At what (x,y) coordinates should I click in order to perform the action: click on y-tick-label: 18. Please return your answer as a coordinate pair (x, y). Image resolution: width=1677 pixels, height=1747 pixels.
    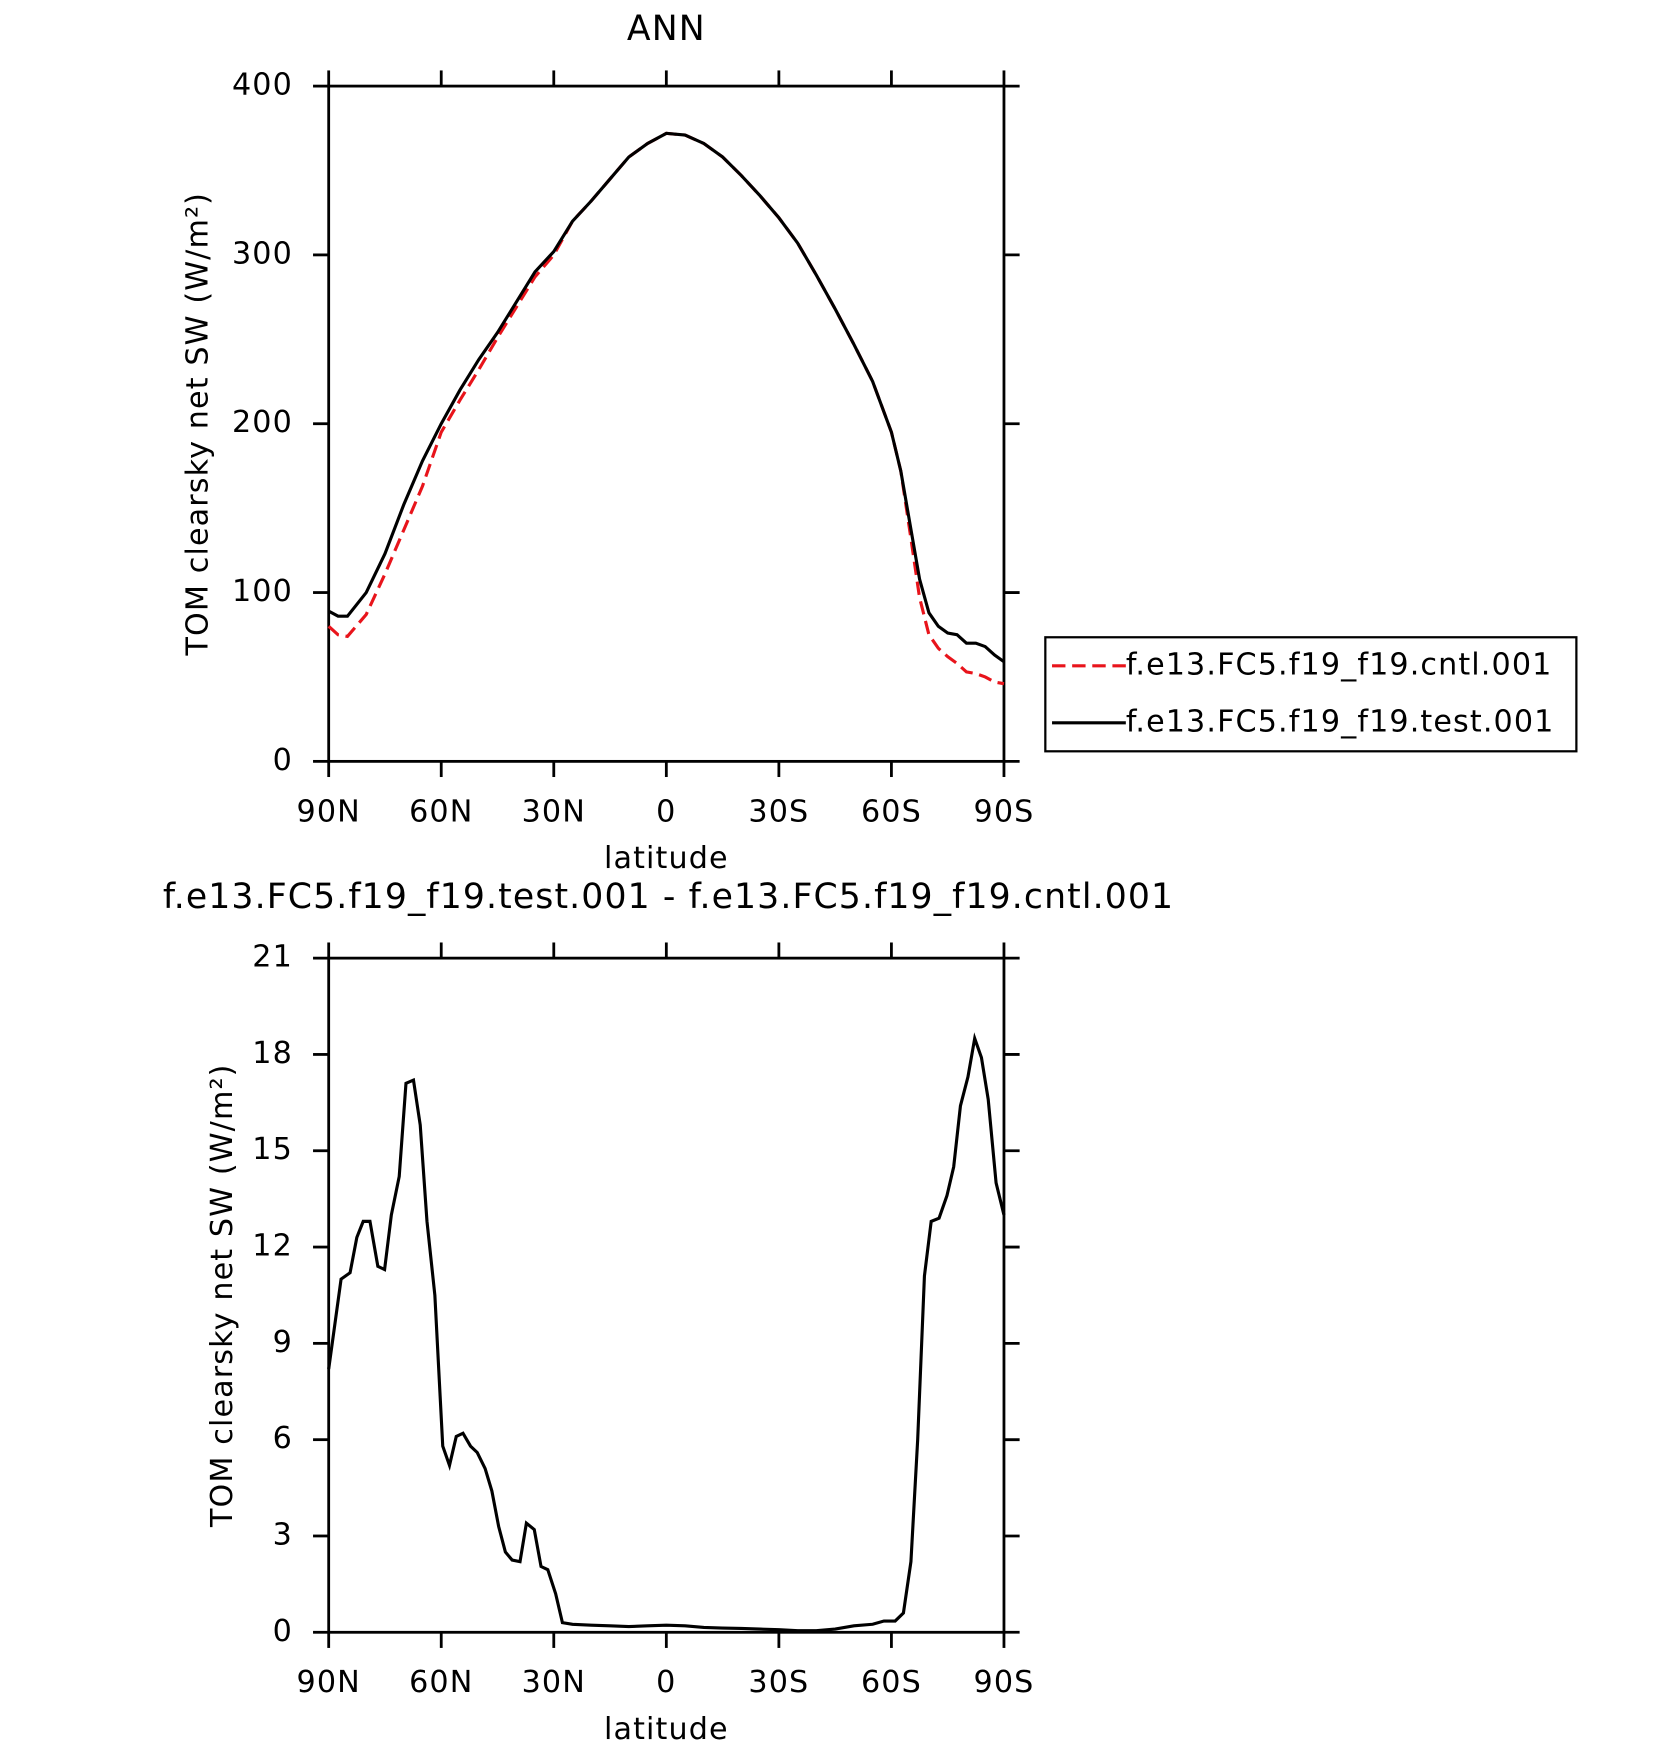
    Looking at the image, I should click on (272, 1053).